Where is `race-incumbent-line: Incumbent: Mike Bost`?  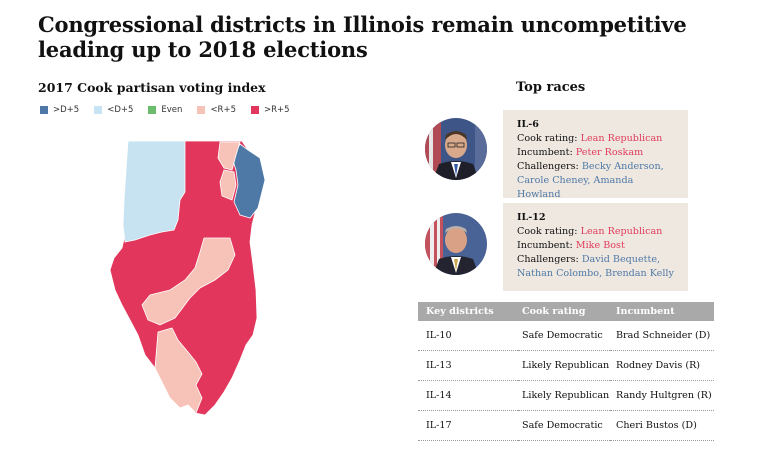
race-incumbent-line: Incumbent: Mike Bost is located at coordinates (597, 246).